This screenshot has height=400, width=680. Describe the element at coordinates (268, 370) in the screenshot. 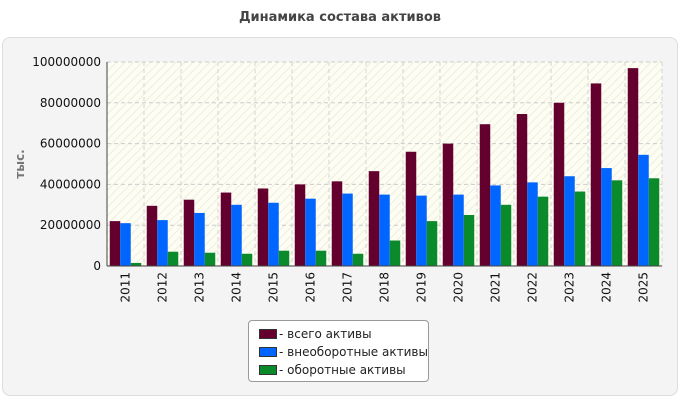

I see `legend-swatch-current` at that location.